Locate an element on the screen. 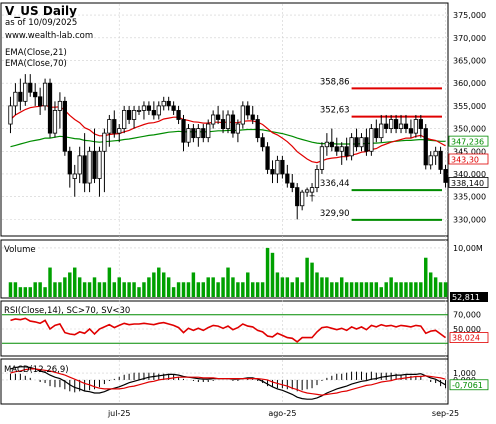  price-tick-label: 335,000 is located at coordinates (469, 197).